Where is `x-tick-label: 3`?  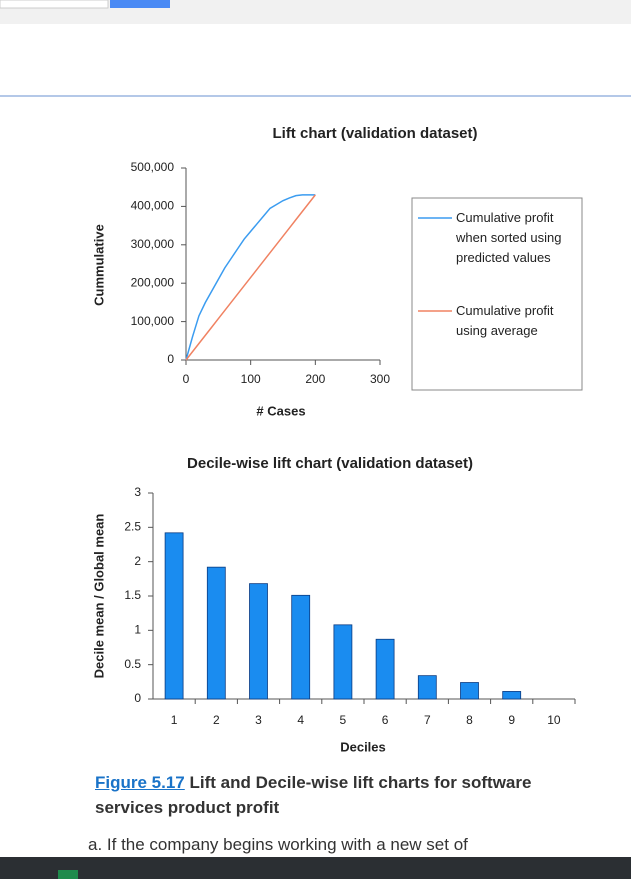
x-tick-label: 3 is located at coordinates (258, 720).